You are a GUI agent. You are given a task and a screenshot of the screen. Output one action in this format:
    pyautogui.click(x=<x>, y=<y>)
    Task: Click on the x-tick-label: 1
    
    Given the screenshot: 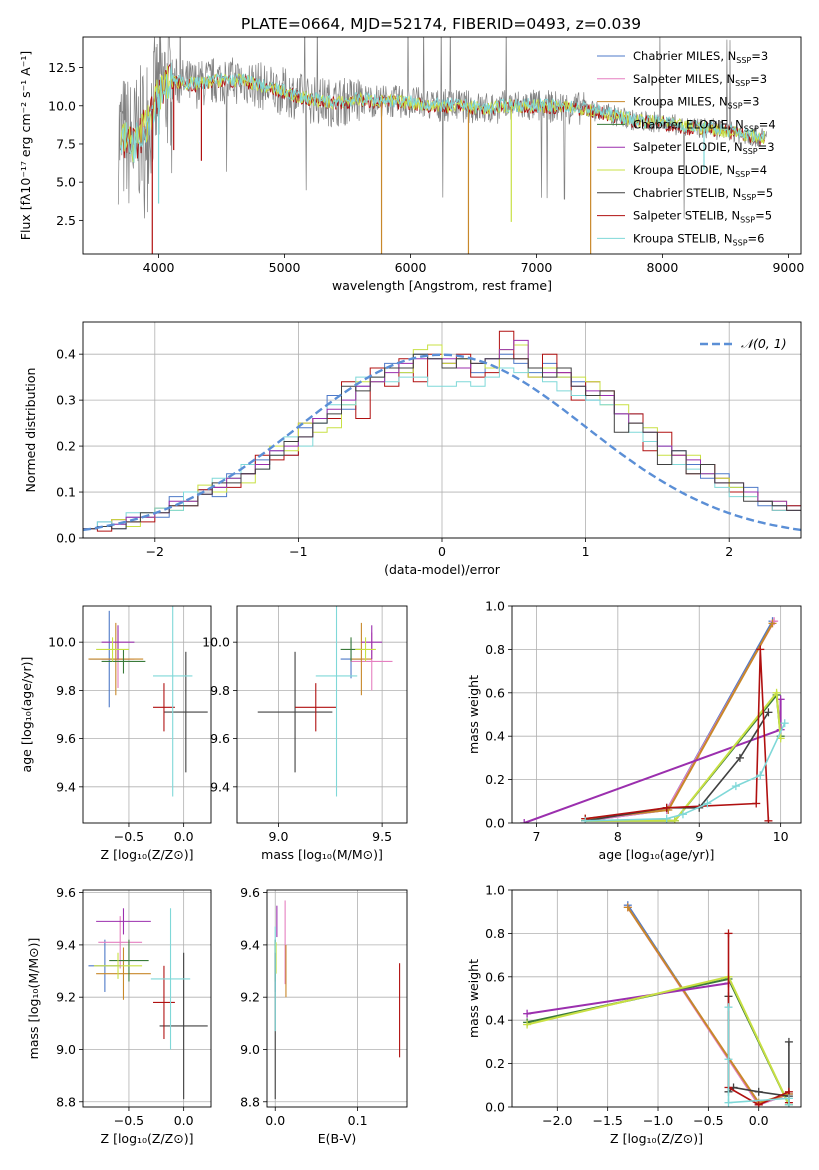 What is the action you would take?
    pyautogui.click(x=586, y=551)
    